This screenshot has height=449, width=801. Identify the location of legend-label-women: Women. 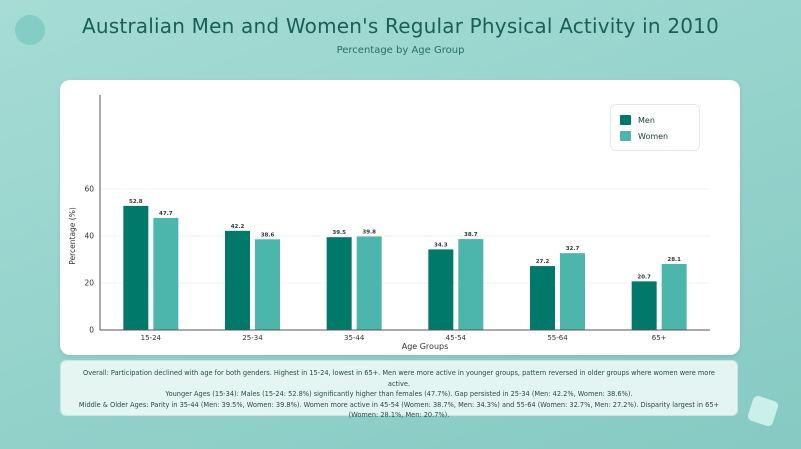
(653, 136).